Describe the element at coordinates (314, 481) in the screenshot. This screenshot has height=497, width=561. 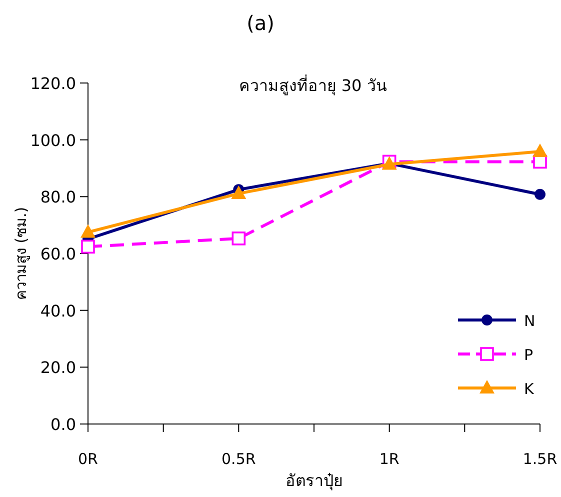
I see `x-axis-title: อัตราปุ๋ย` at that location.